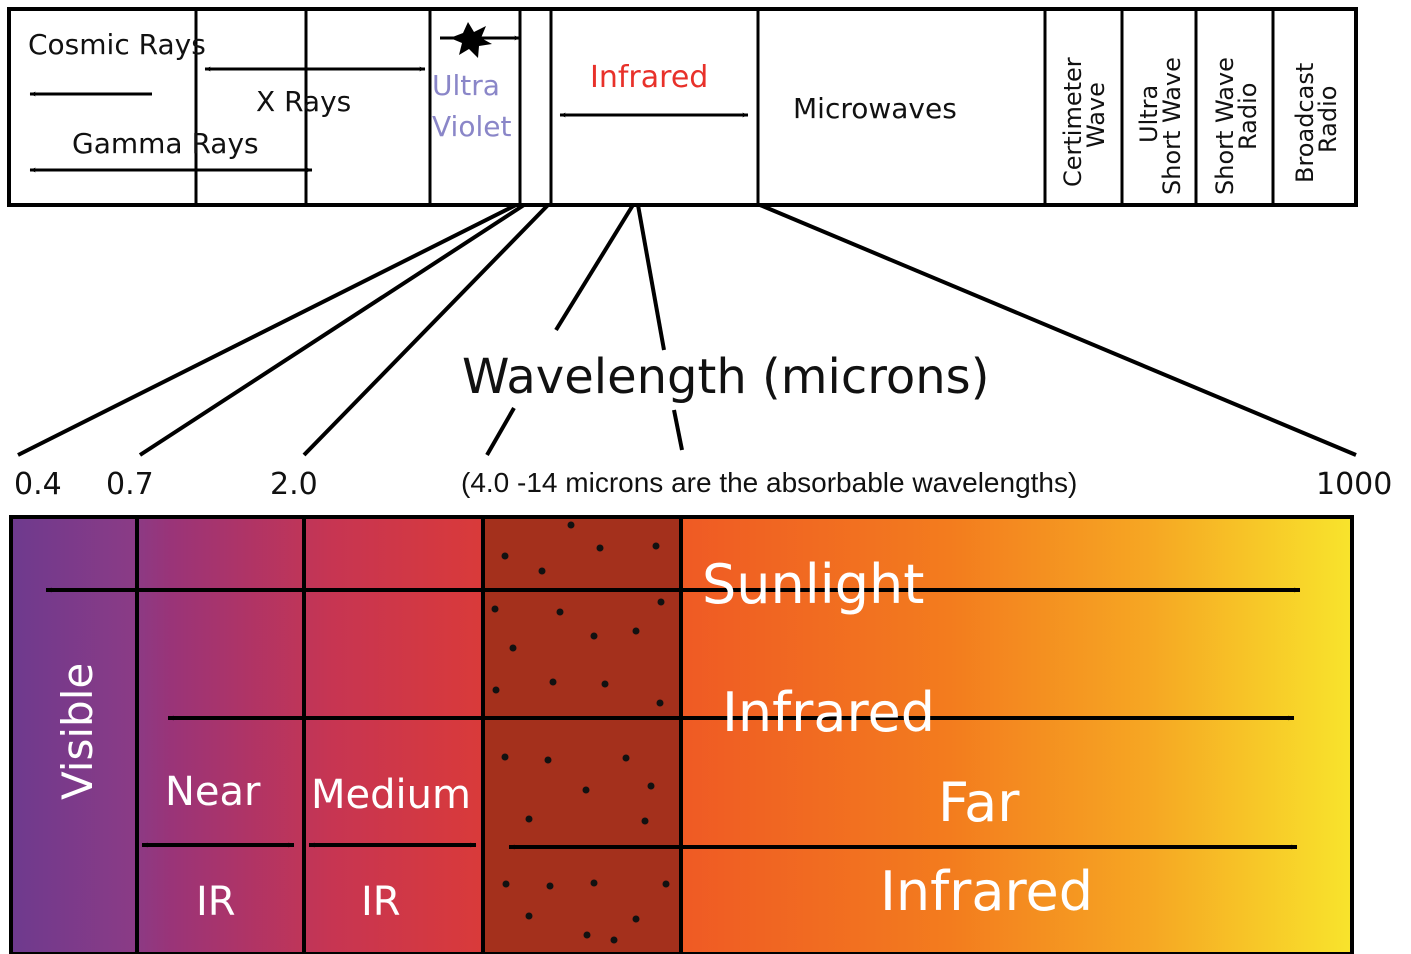 This screenshot has height=954, width=1411. What do you see at coordinates (986, 891) in the screenshot?
I see `far-infrared-label: Infrared` at bounding box center [986, 891].